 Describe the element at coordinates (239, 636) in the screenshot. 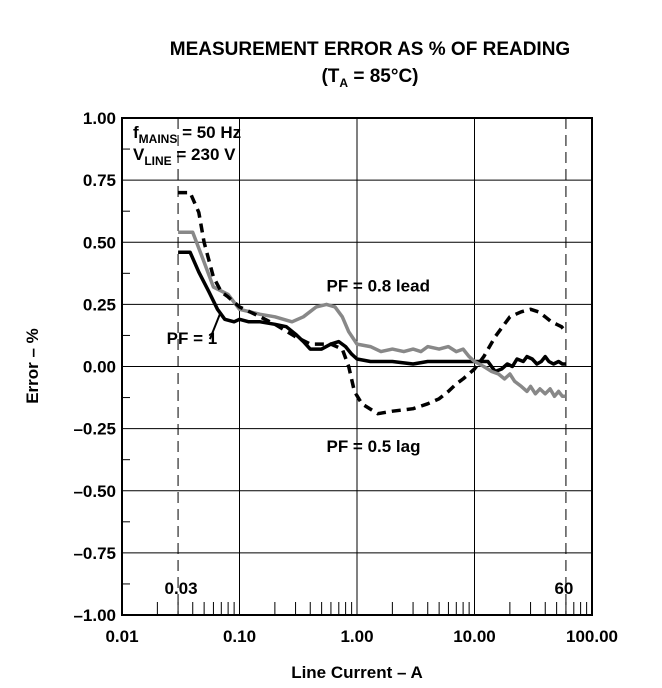

I see `x-tick-label-1: 0.10` at that location.